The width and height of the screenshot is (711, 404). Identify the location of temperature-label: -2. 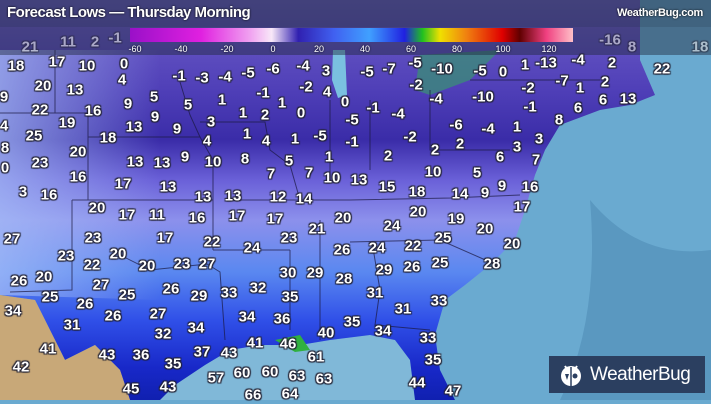
(410, 137).